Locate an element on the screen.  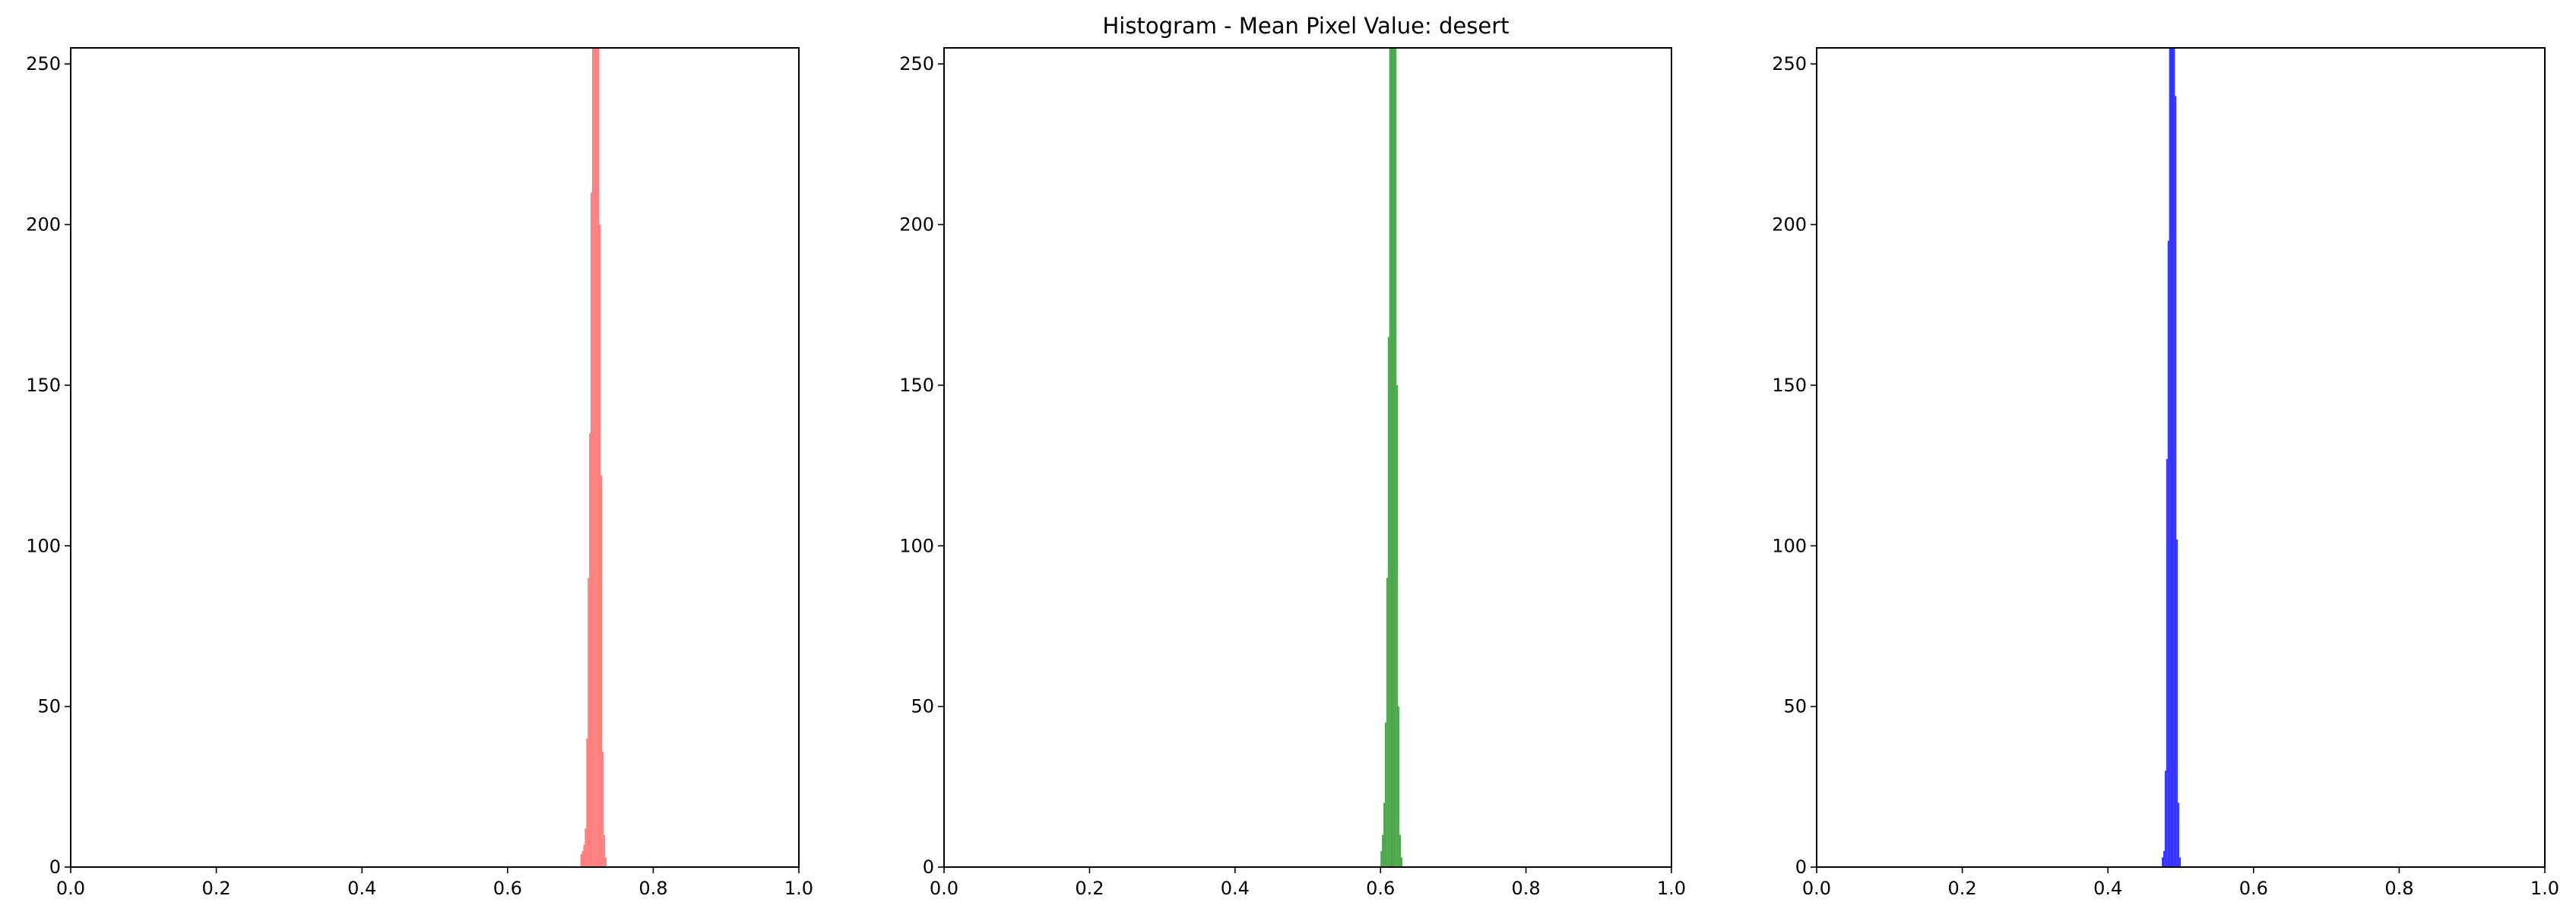
bars-blue is located at coordinates (2171, 458).